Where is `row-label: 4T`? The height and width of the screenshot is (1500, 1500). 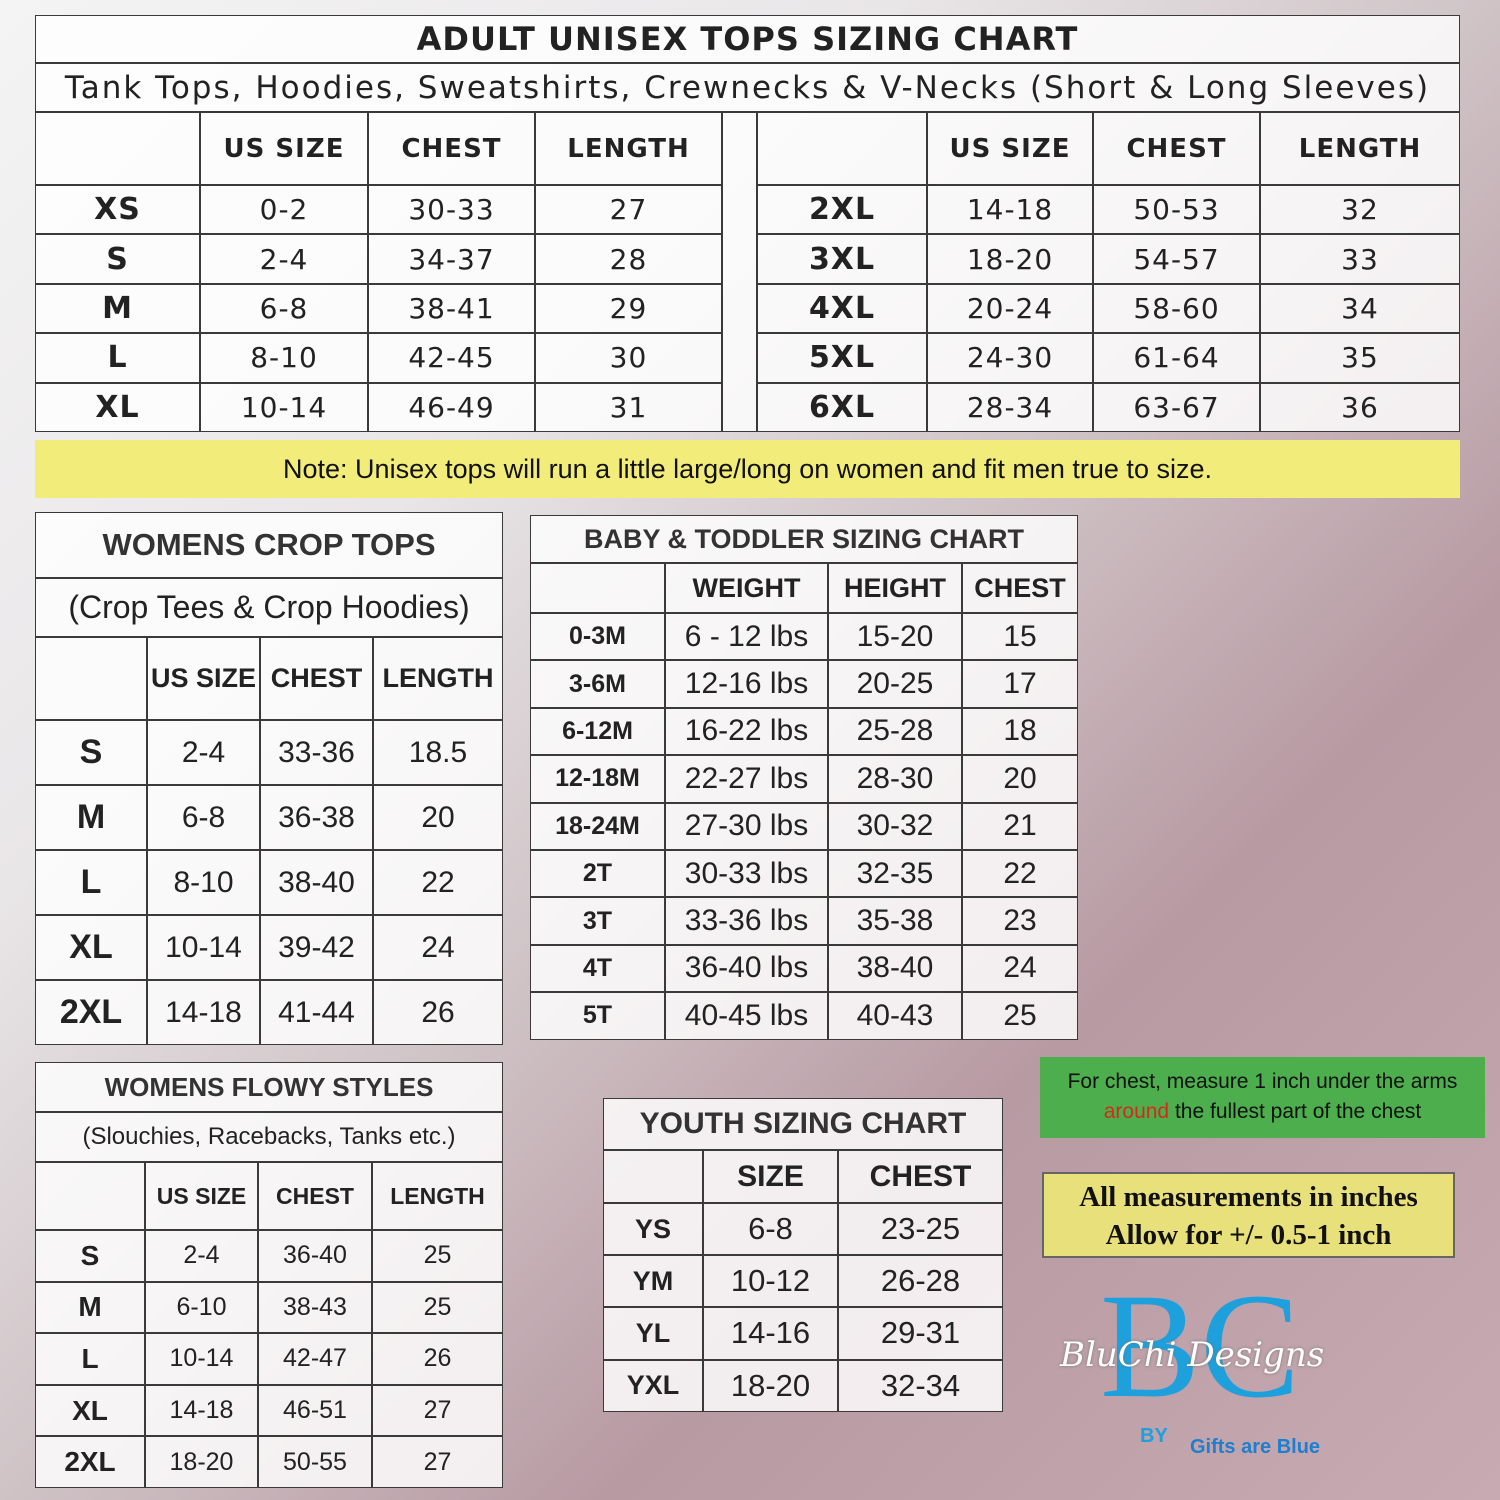 row-label: 4T is located at coordinates (597, 968).